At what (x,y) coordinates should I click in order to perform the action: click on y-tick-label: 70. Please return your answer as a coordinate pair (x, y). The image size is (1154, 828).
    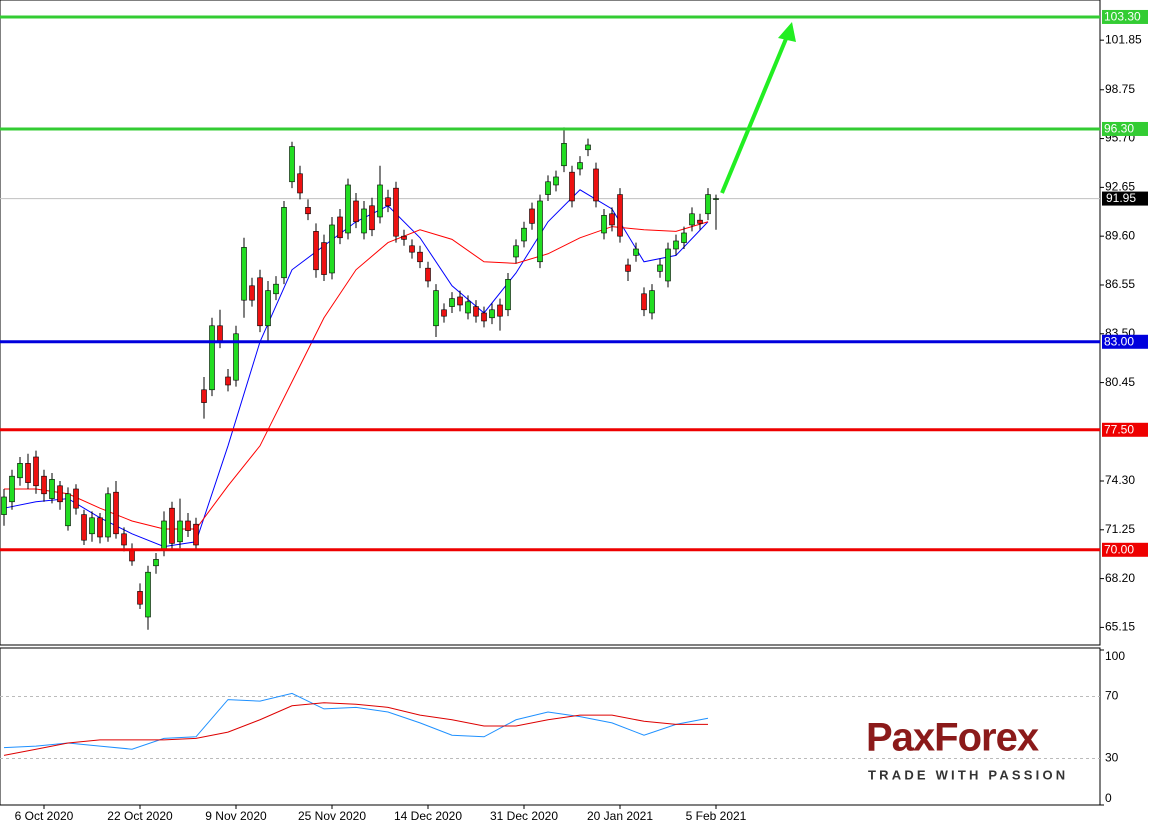
    Looking at the image, I should click on (1112, 696).